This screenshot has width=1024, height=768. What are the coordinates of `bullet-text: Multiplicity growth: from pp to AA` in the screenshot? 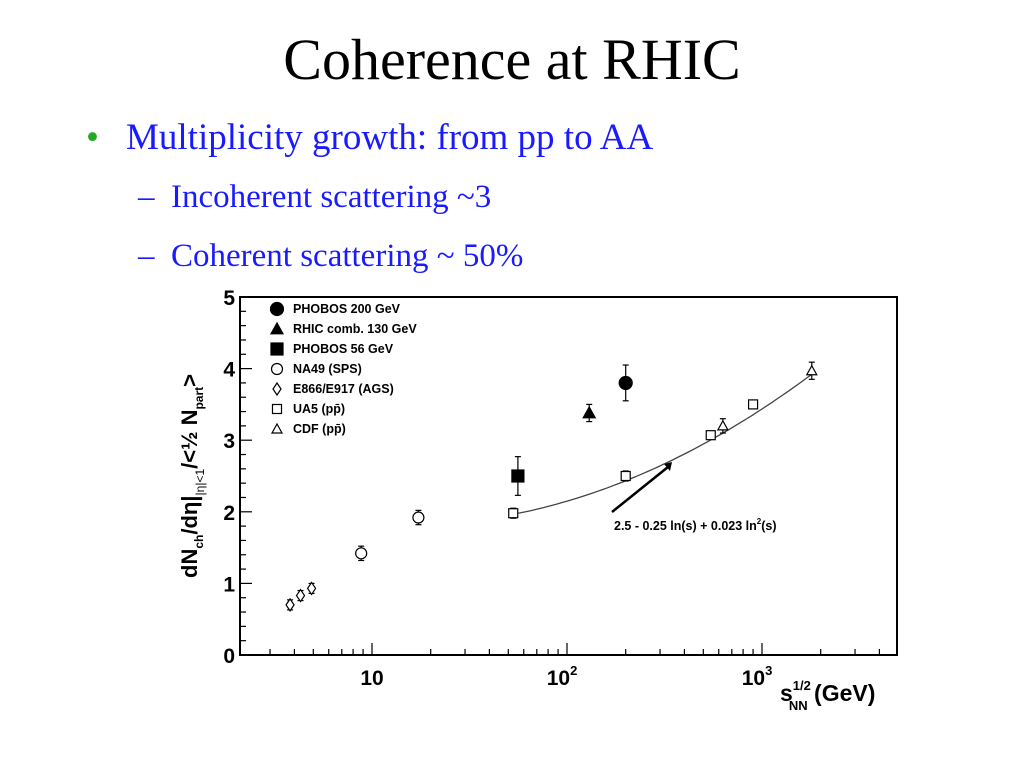 It's located at (390, 137).